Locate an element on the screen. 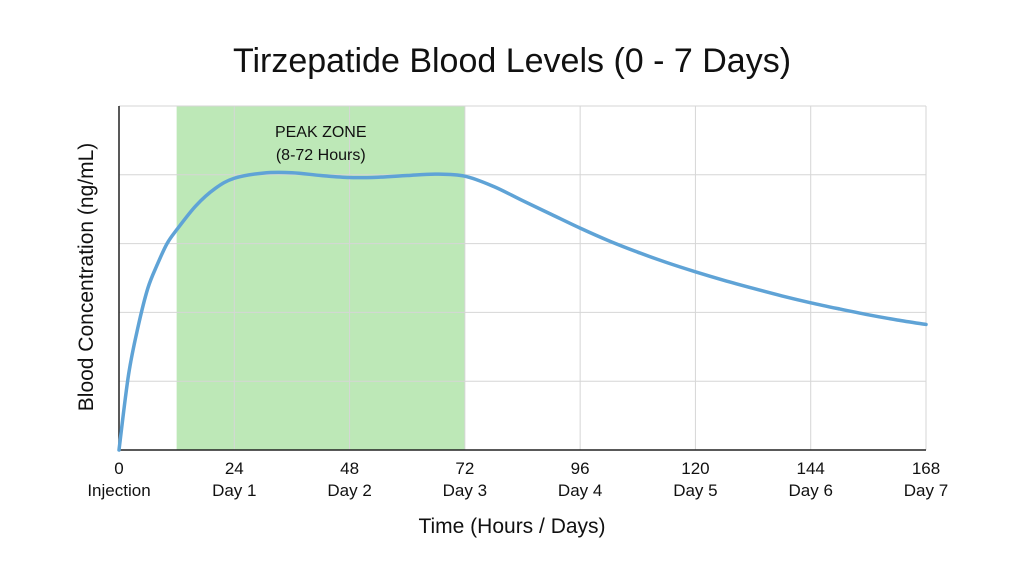  x-tick-label: 168 is located at coordinates (926, 468).